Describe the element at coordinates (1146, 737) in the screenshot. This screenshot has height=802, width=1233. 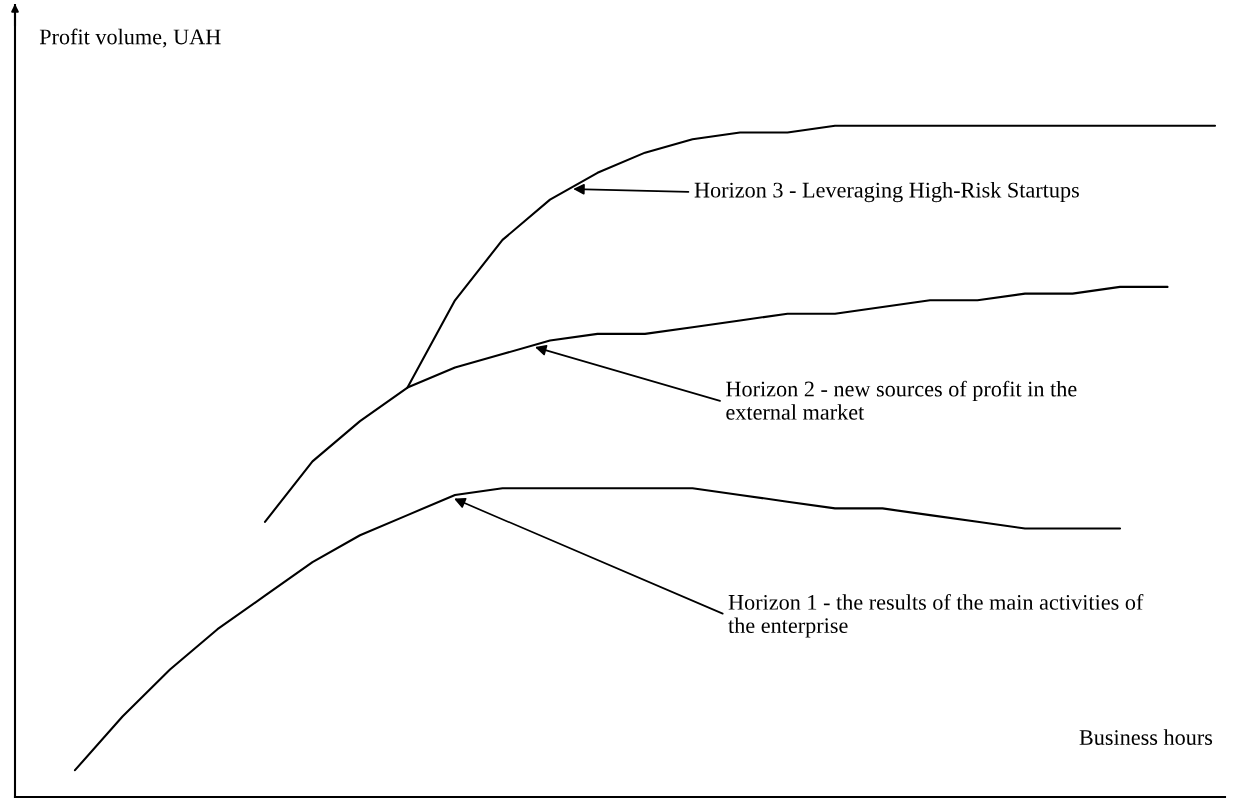
I see `x-axis-title: Business hours` at that location.